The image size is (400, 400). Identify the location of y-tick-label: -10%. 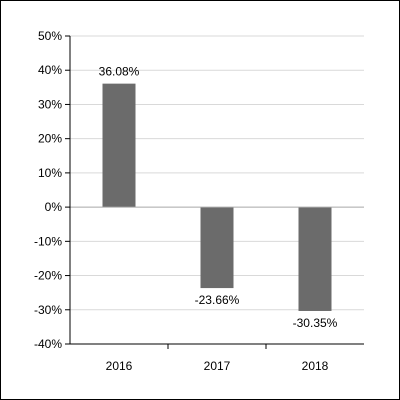
(48, 241).